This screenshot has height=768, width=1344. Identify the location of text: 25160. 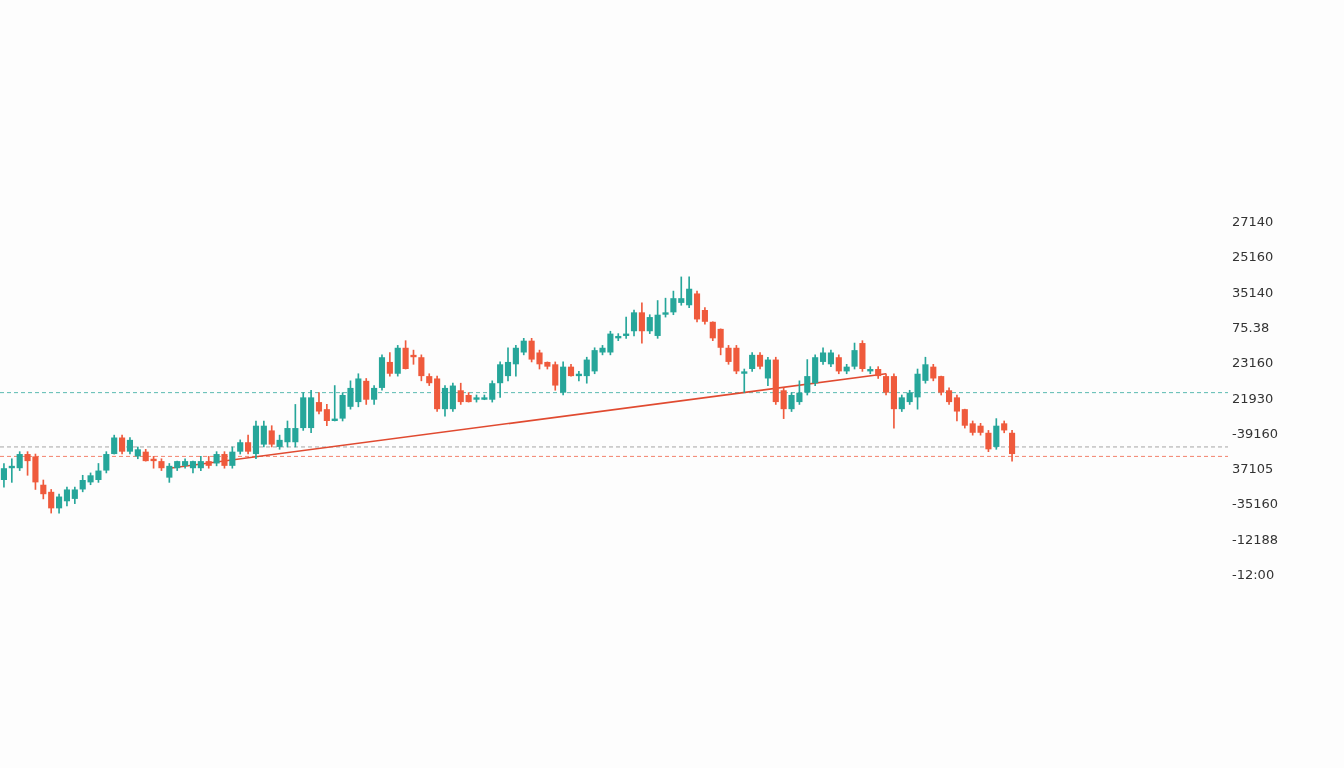
(1253, 257).